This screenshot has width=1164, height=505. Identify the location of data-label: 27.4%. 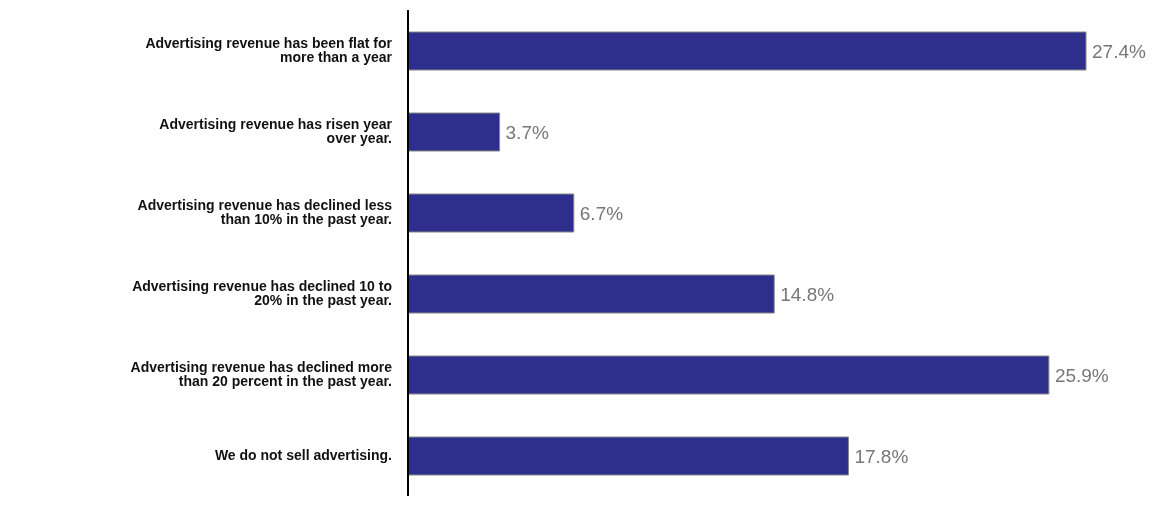
(1119, 51).